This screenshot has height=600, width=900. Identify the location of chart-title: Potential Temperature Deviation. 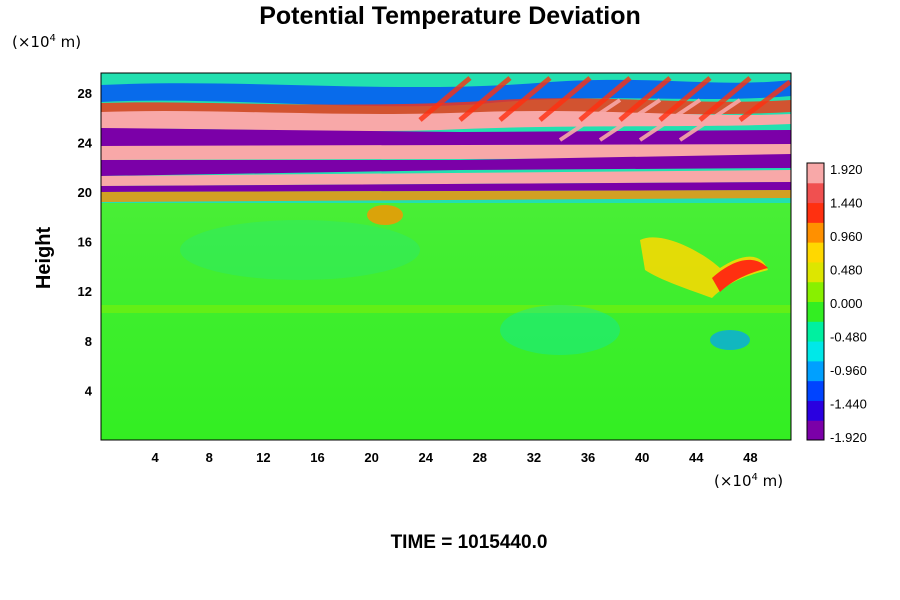
(450, 16).